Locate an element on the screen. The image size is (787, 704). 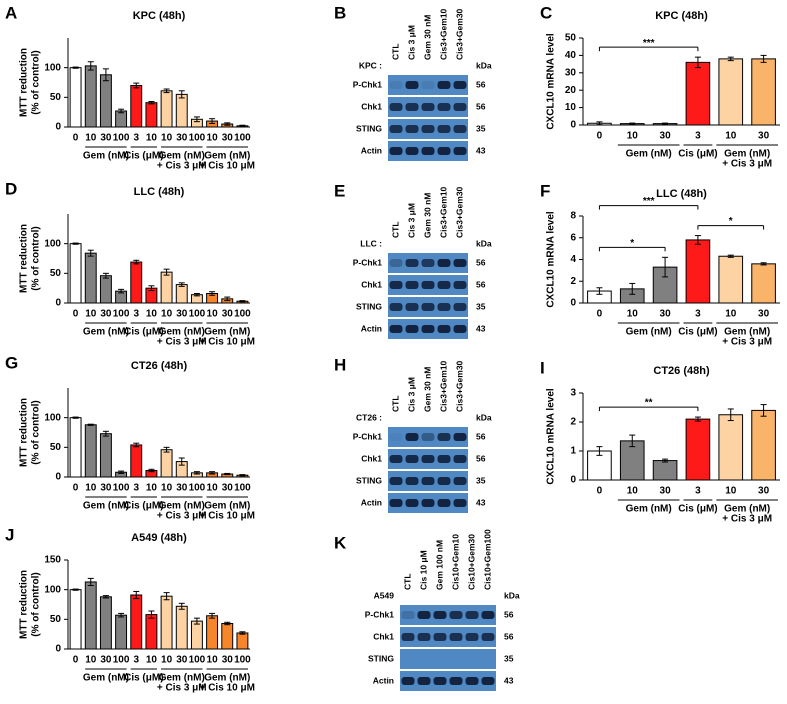
lane-label: Gem 100 nM is located at coordinates (439, 565).